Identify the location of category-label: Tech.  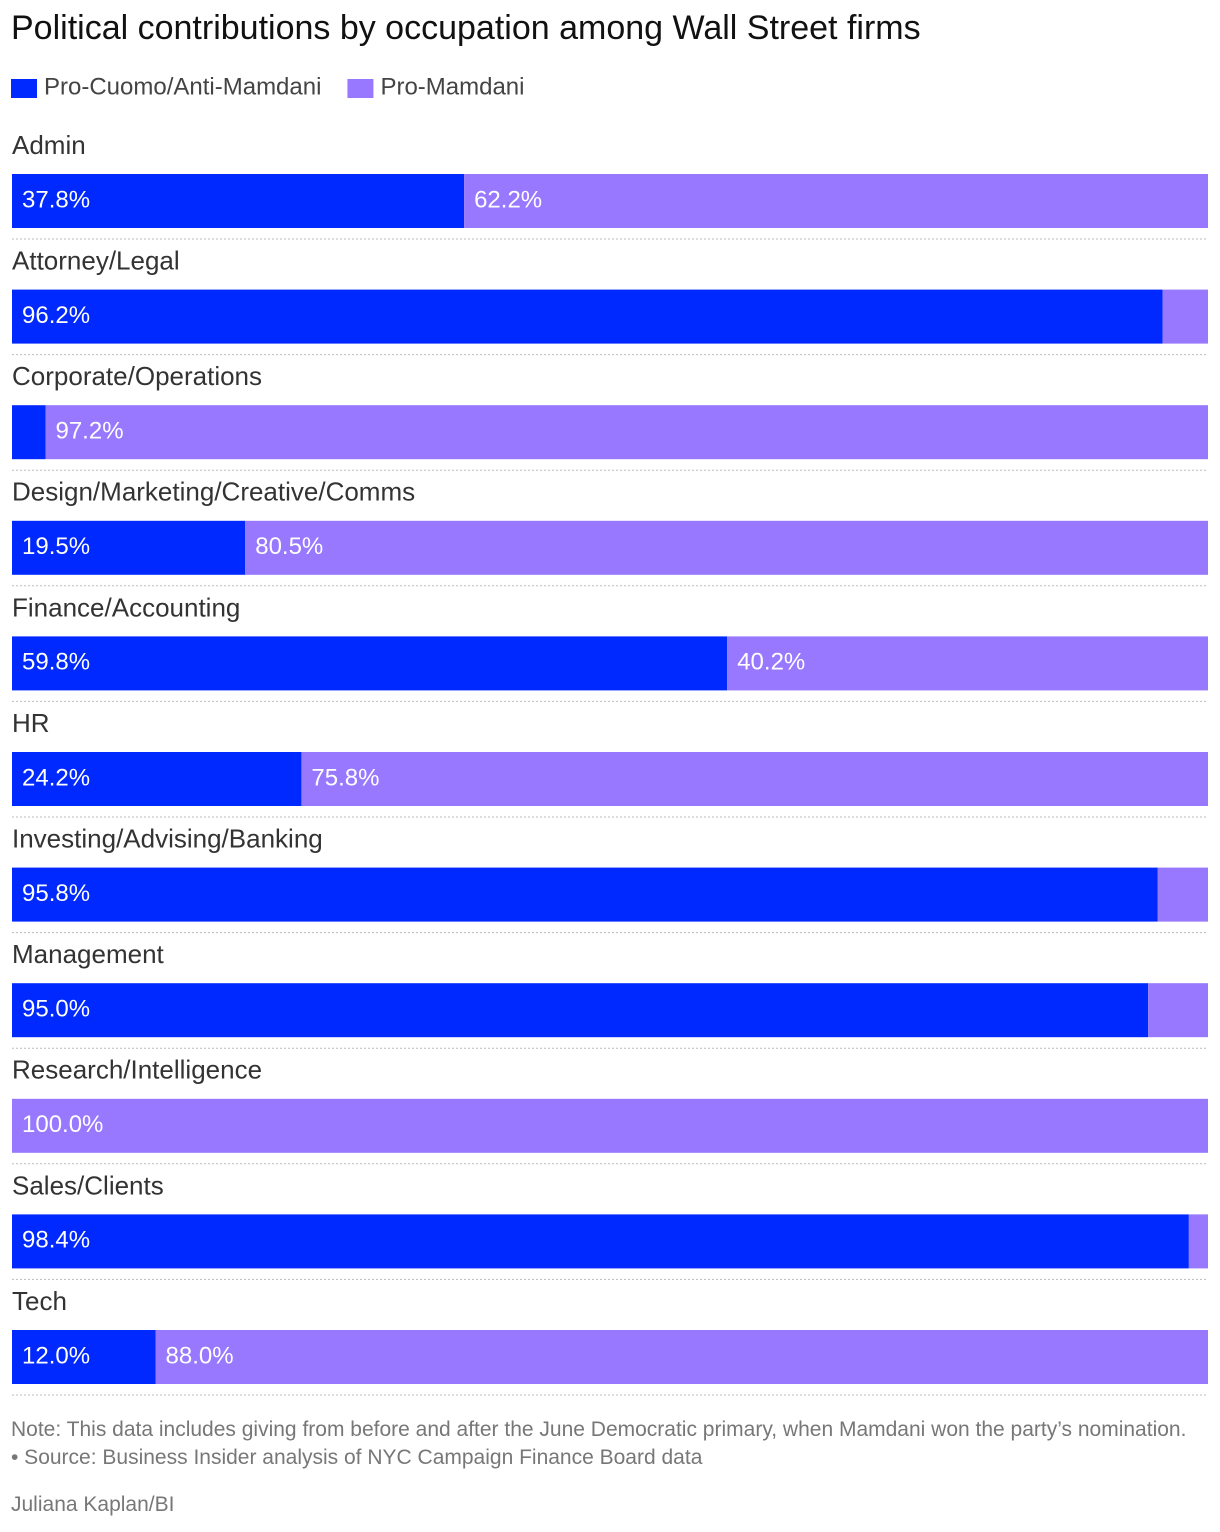
(39, 1301).